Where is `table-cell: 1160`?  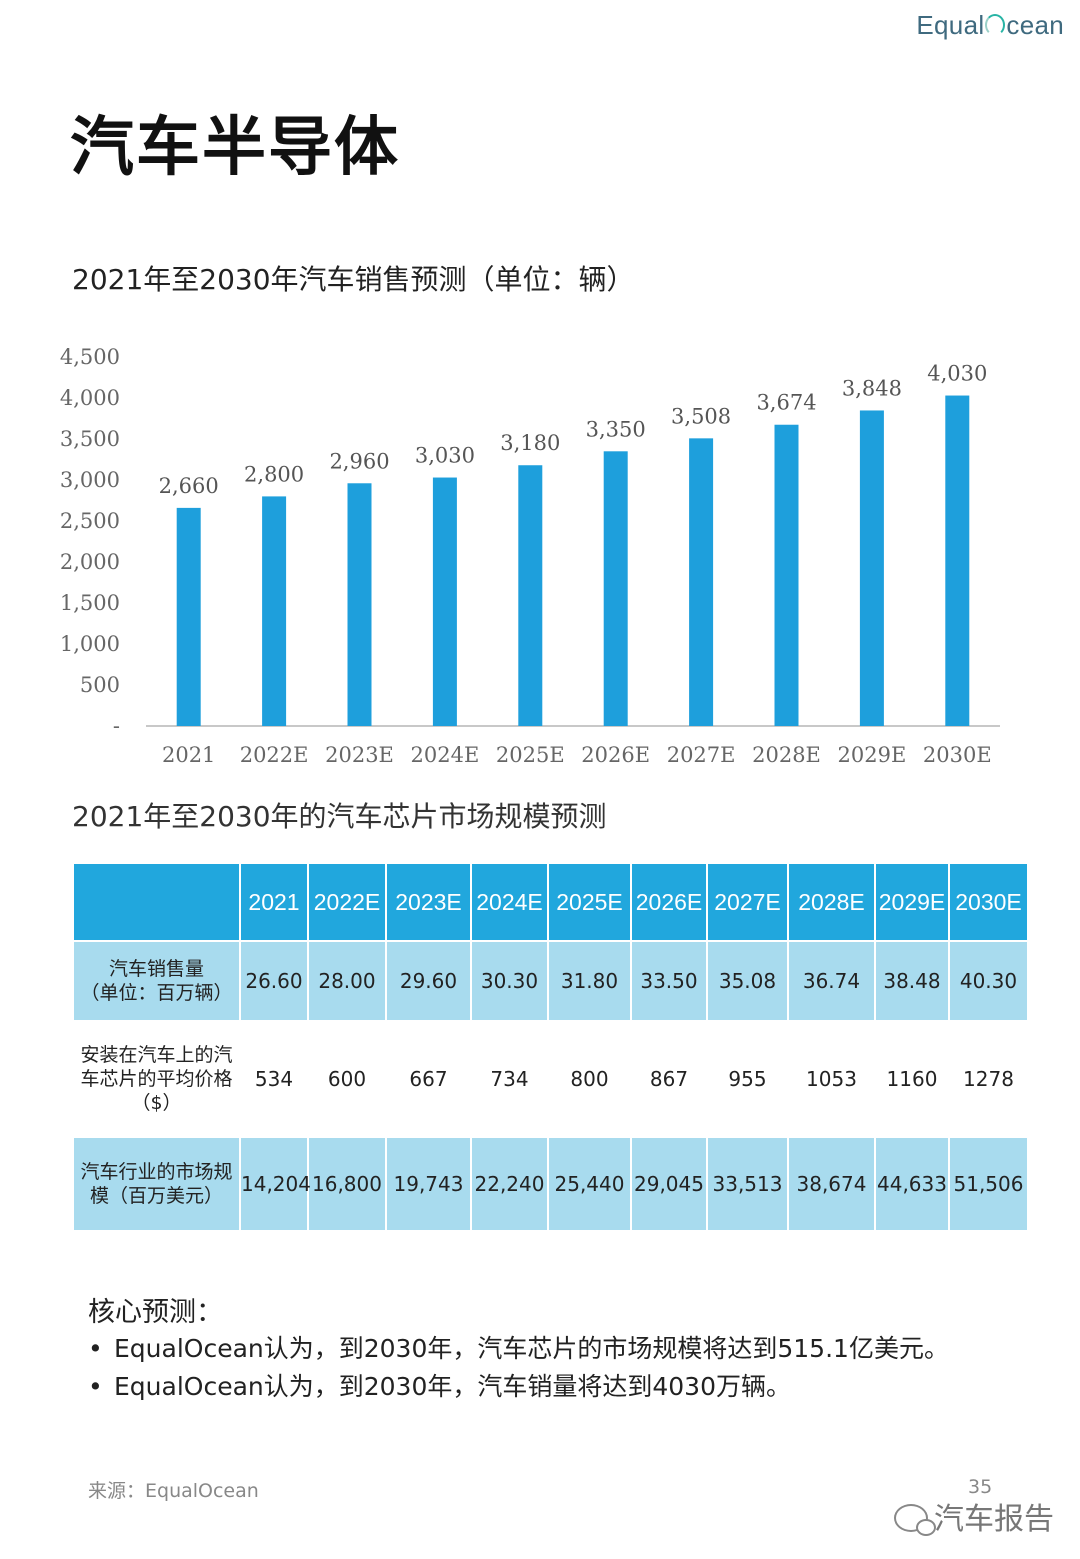
table-cell: 1160 is located at coordinates (912, 1079).